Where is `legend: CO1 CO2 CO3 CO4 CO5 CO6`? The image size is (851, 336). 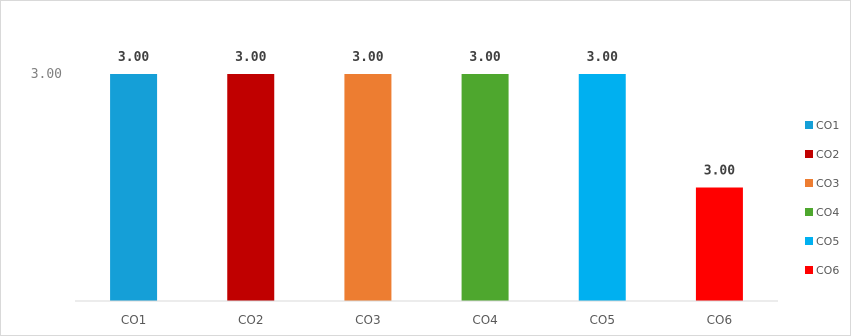
legend: CO1 CO2 CO3 CO4 CO5 CO6 is located at coordinates (822, 198).